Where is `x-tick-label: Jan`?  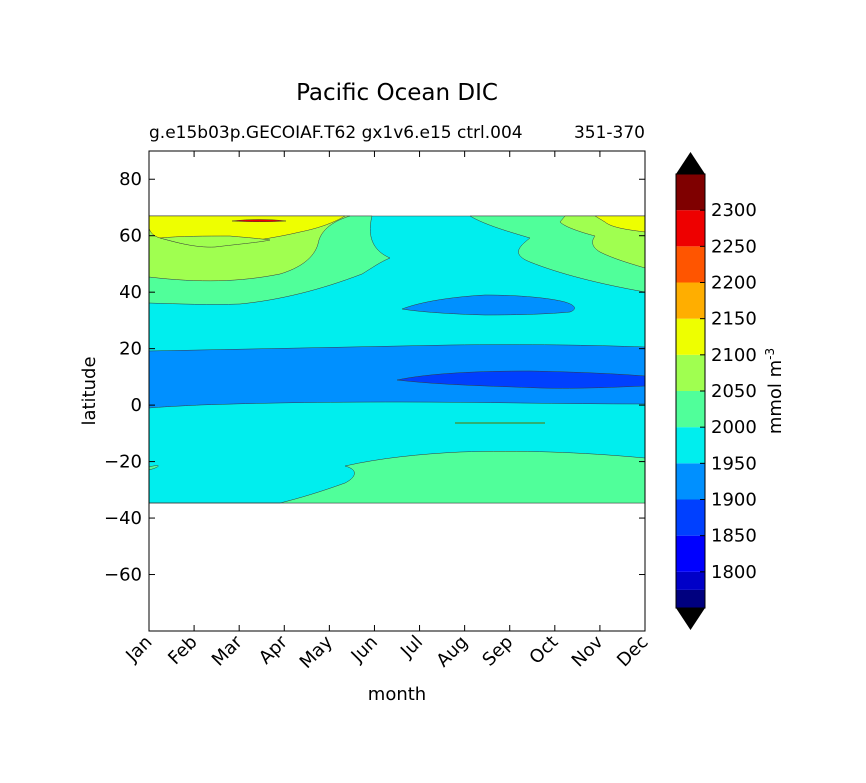 x-tick-label: Jan is located at coordinates (138, 649).